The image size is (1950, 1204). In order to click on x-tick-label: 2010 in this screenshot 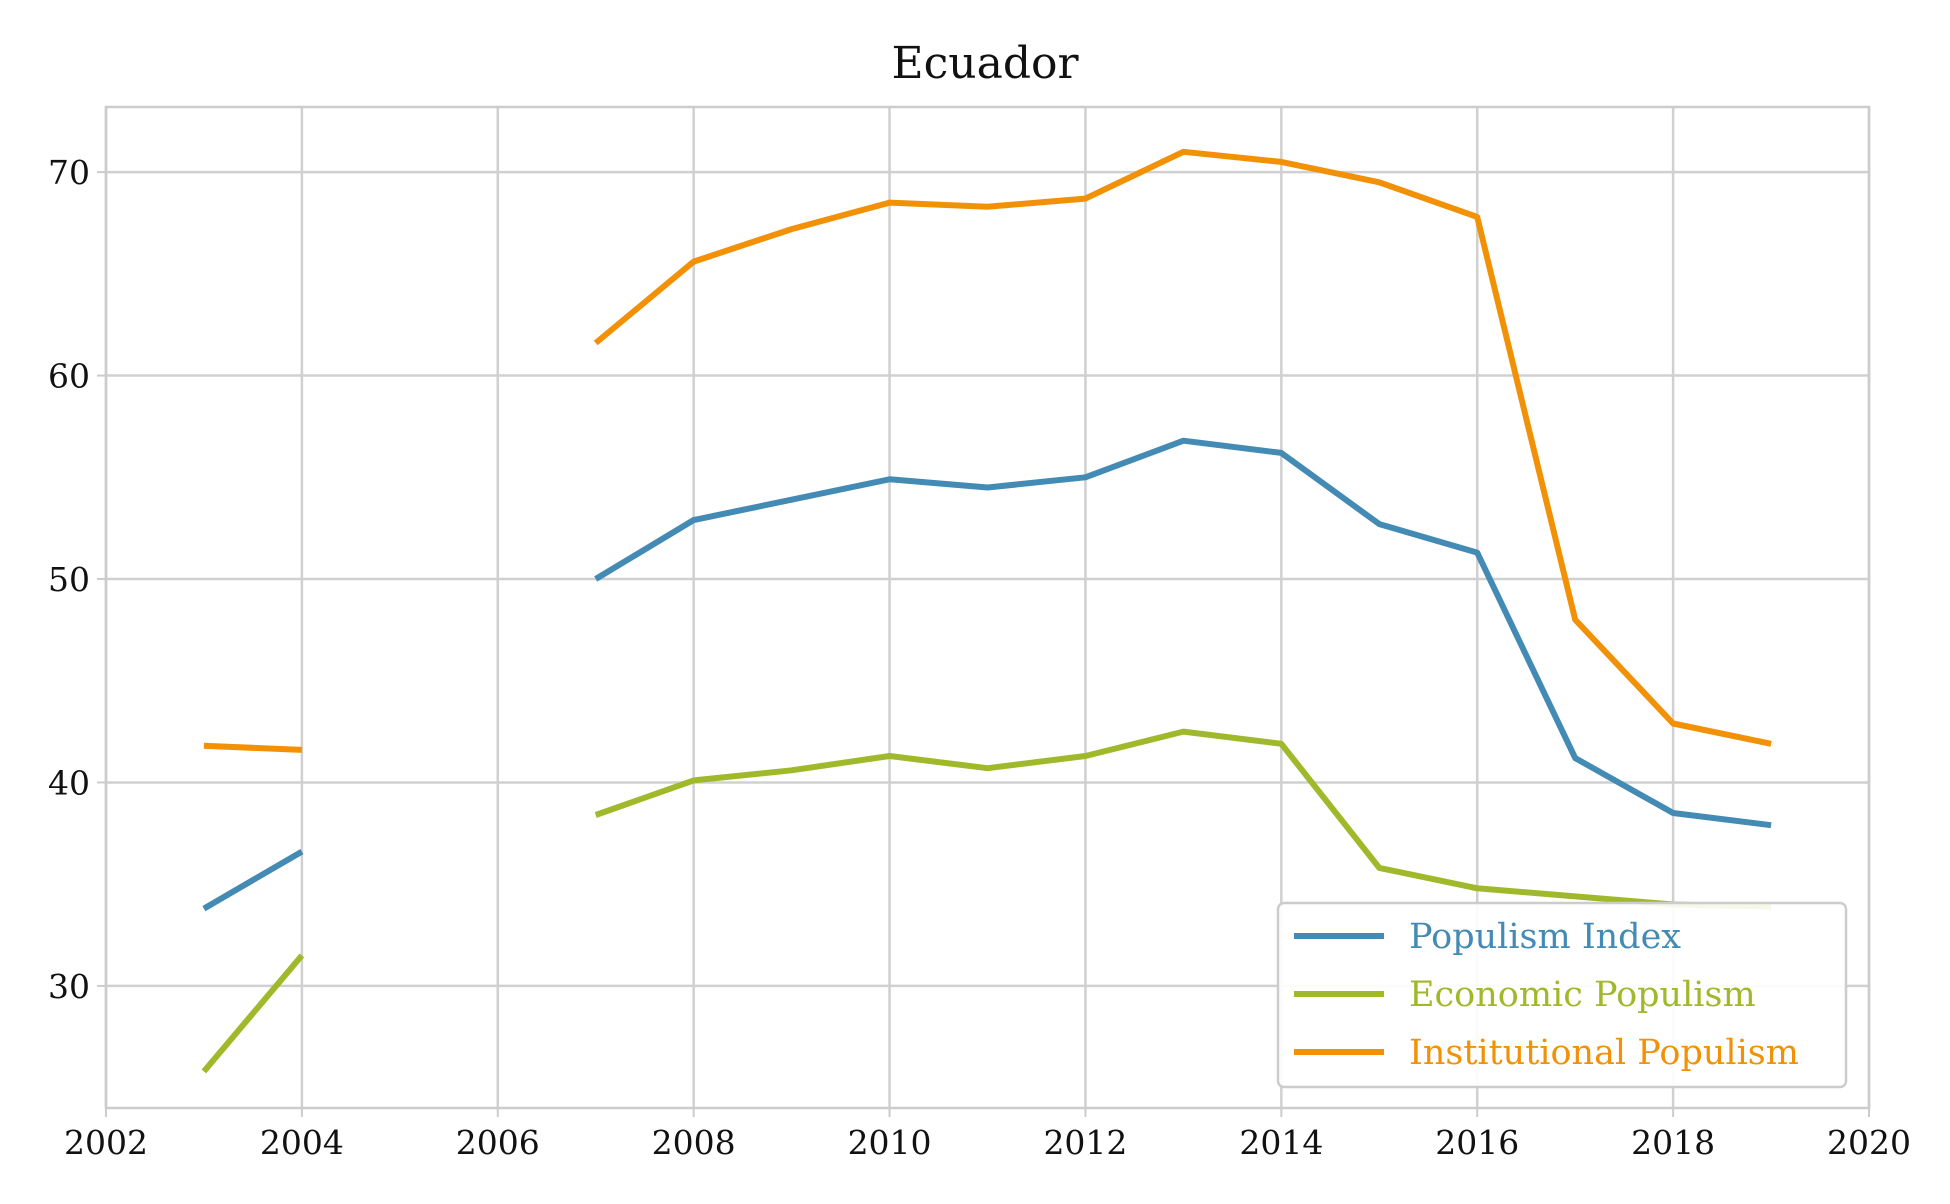, I will do `click(890, 1142)`.